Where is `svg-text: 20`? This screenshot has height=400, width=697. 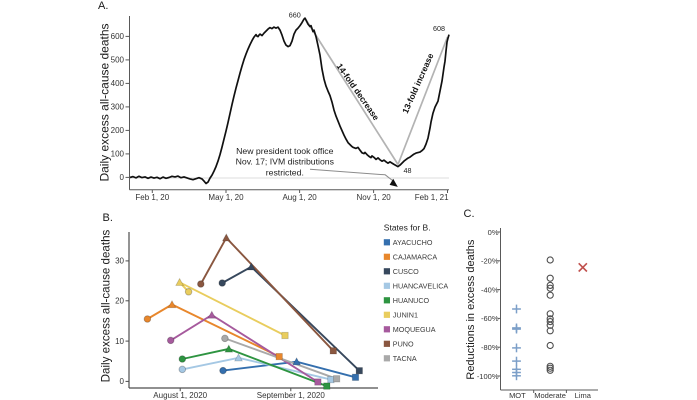 svg-text: 20 is located at coordinates (119, 301).